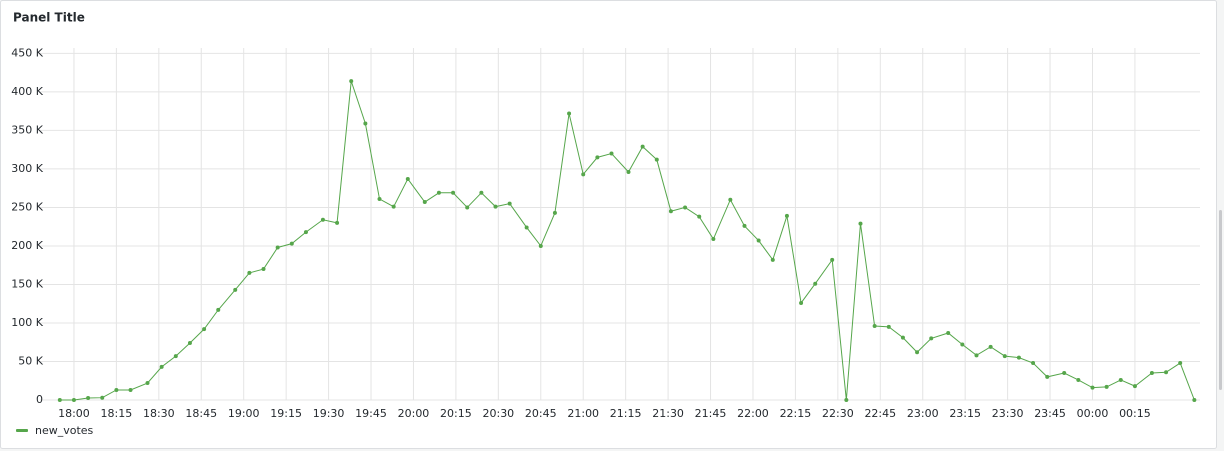 Image resolution: width=1224 pixels, height=451 pixels. I want to click on y-tick-label: 400 K, so click(27, 91).